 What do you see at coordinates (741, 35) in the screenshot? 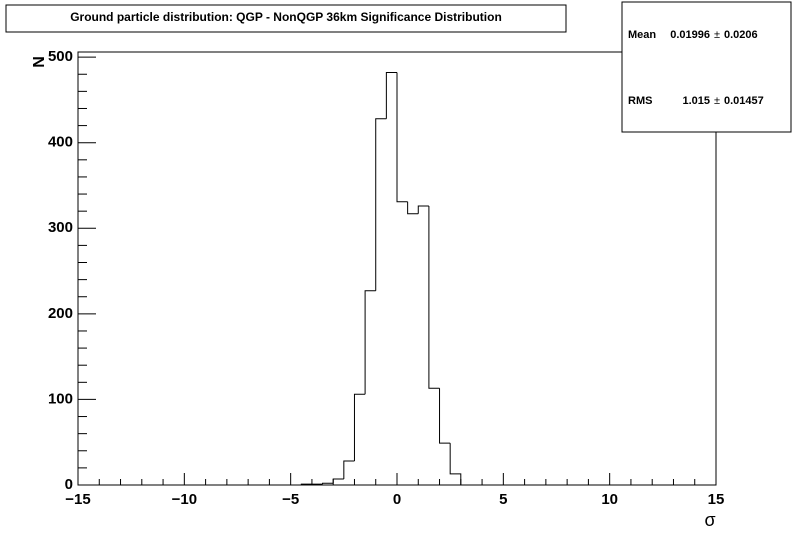
I see `stat-error: 0.0206` at bounding box center [741, 35].